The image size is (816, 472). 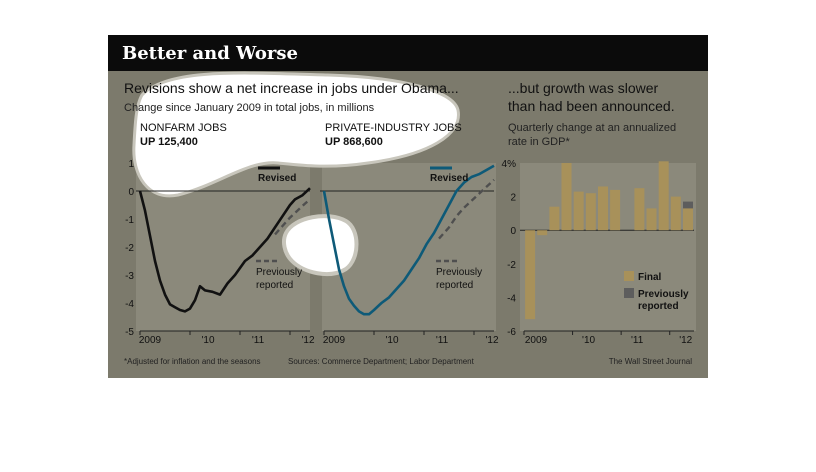 I want to click on private-x-tick-label: '11, so click(x=442, y=340).